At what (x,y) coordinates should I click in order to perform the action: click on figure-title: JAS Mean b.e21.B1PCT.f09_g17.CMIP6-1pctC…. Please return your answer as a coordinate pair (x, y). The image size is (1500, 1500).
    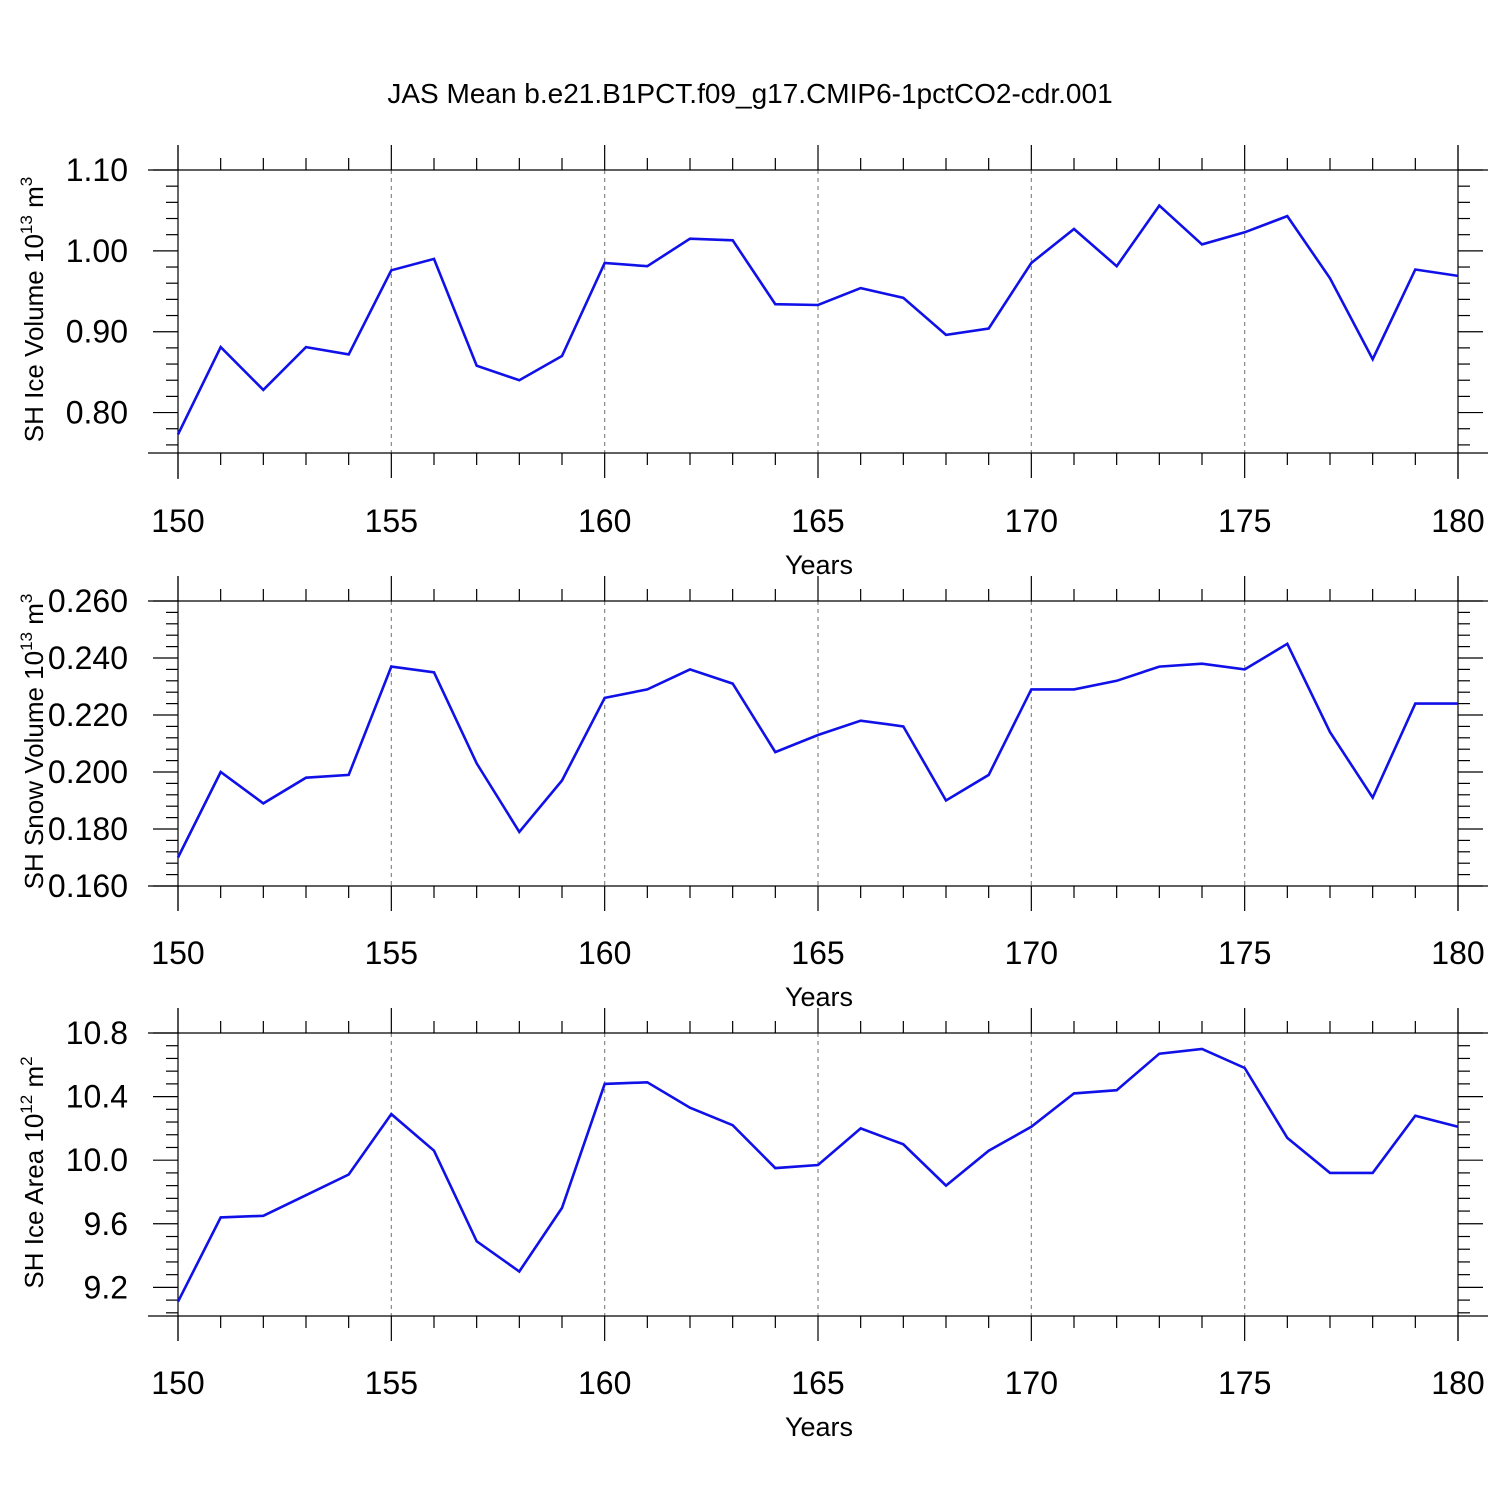
    Looking at the image, I should click on (750, 93).